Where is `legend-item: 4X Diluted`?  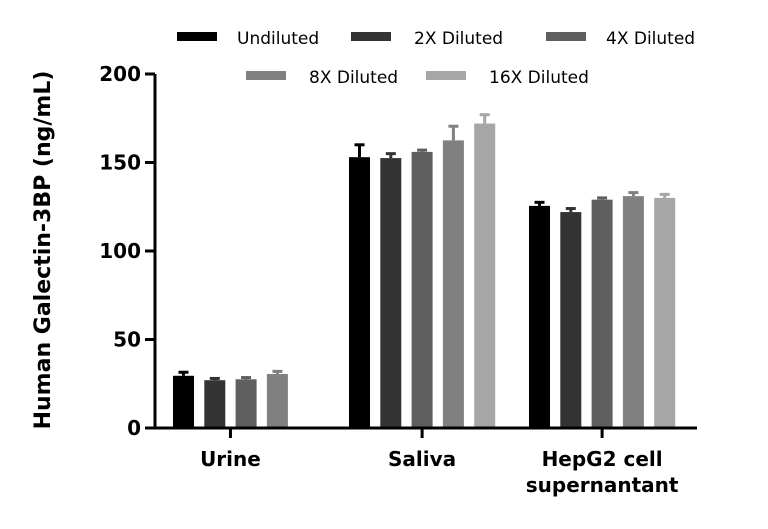
legend-item: 4X Diluted is located at coordinates (620, 39).